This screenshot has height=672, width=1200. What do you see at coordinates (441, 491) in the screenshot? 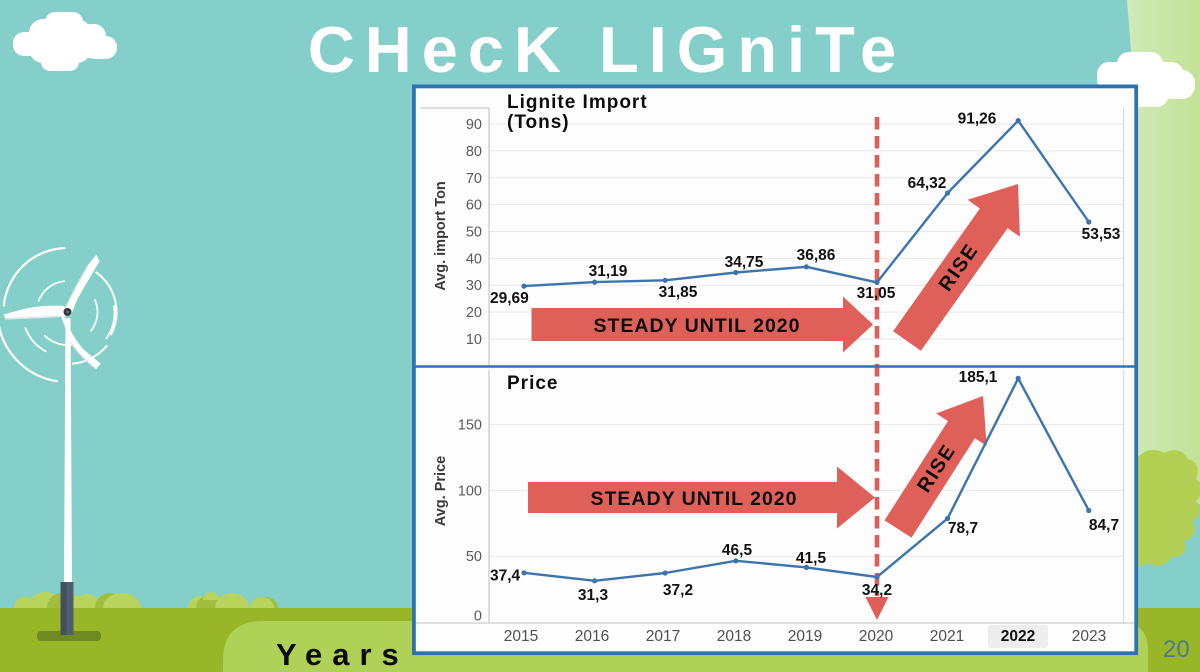
I see `svg-text: Avg. Price` at bounding box center [441, 491].